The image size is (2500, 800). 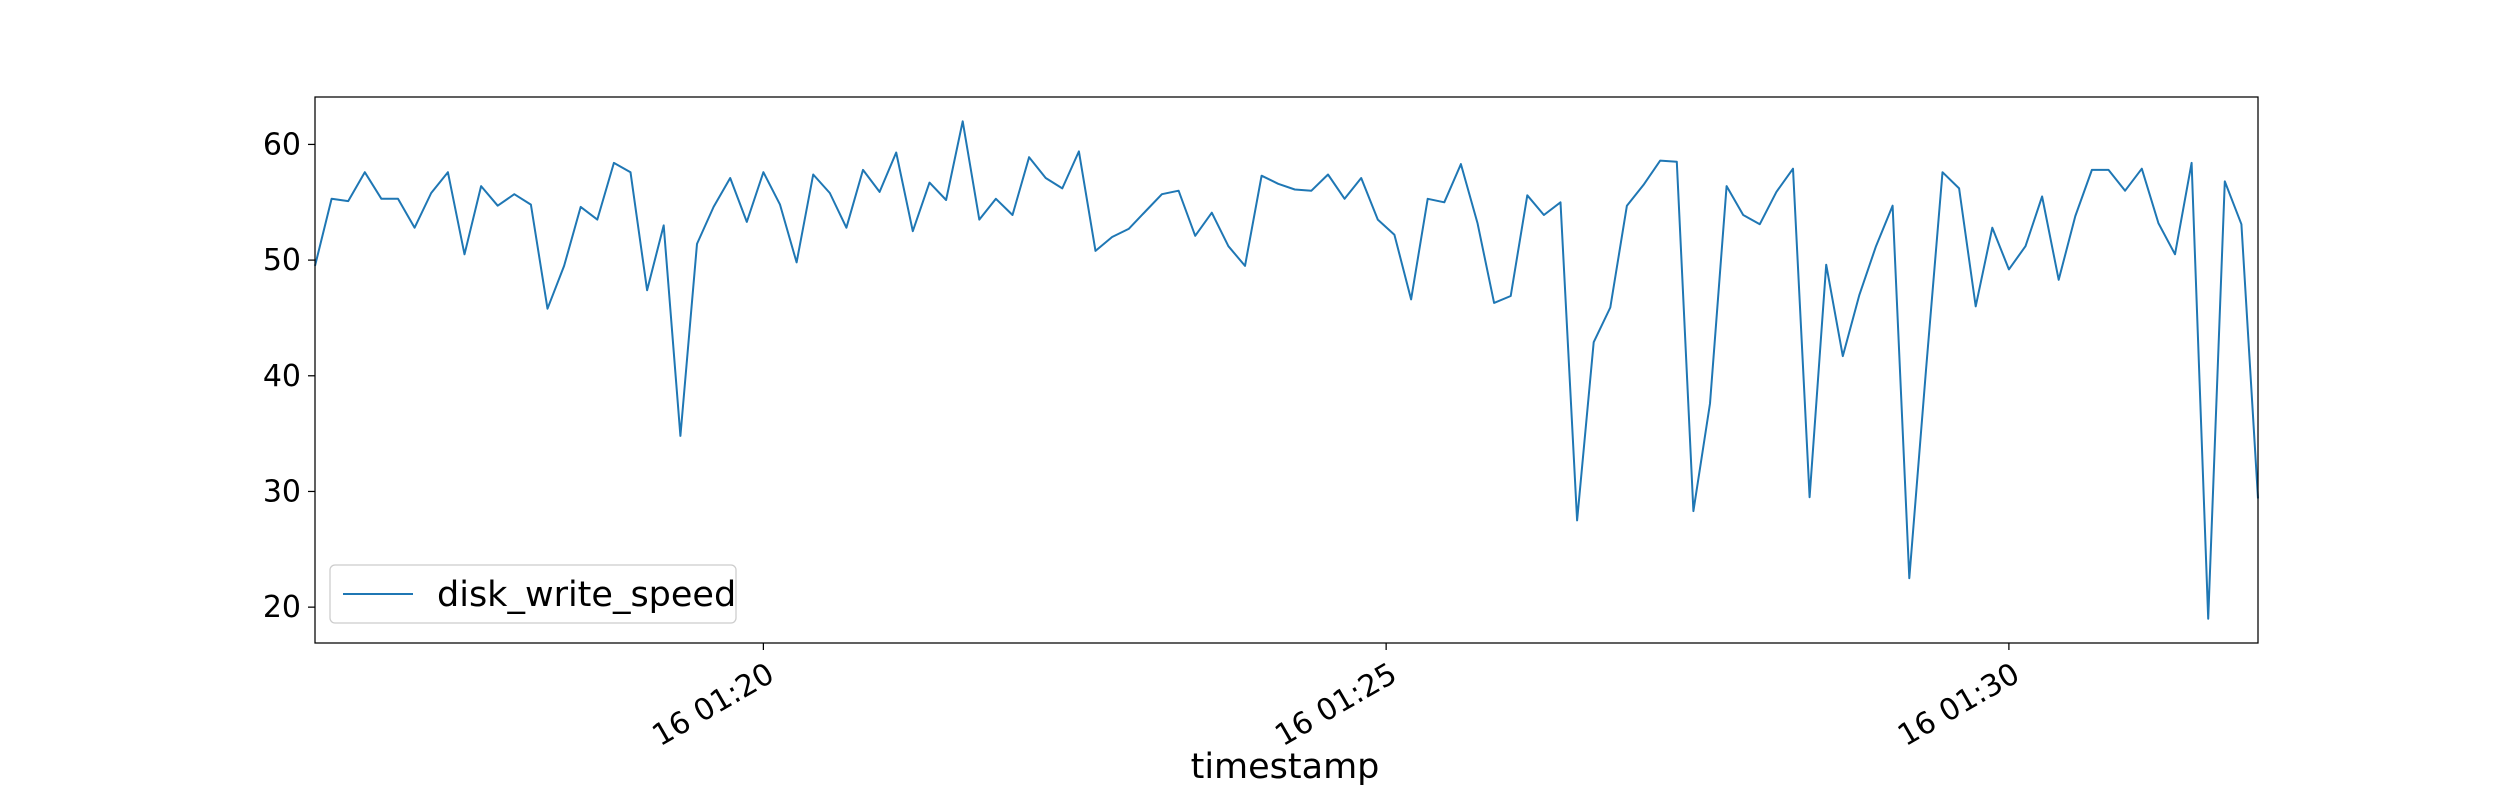 I want to click on x-tick-label: 16 01:25, so click(x=1336, y=704).